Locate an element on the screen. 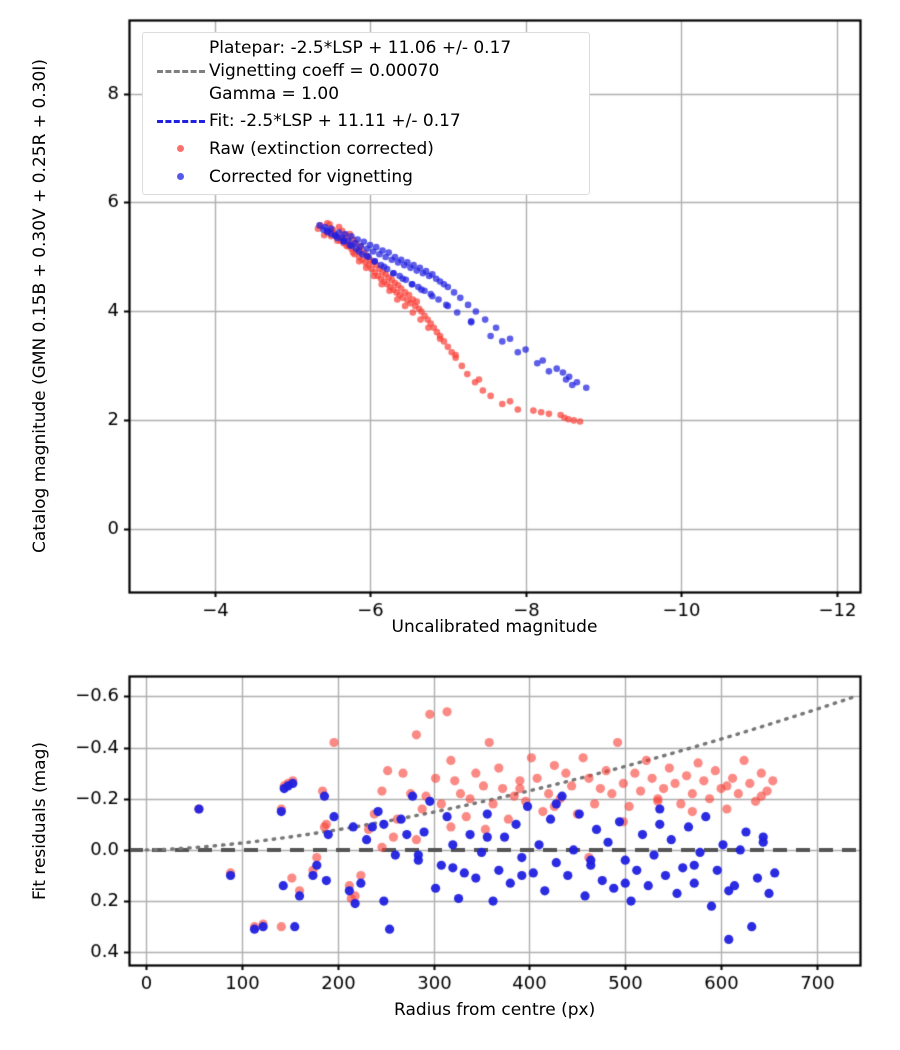  legend-handle-platepar is located at coordinates (181, 48).